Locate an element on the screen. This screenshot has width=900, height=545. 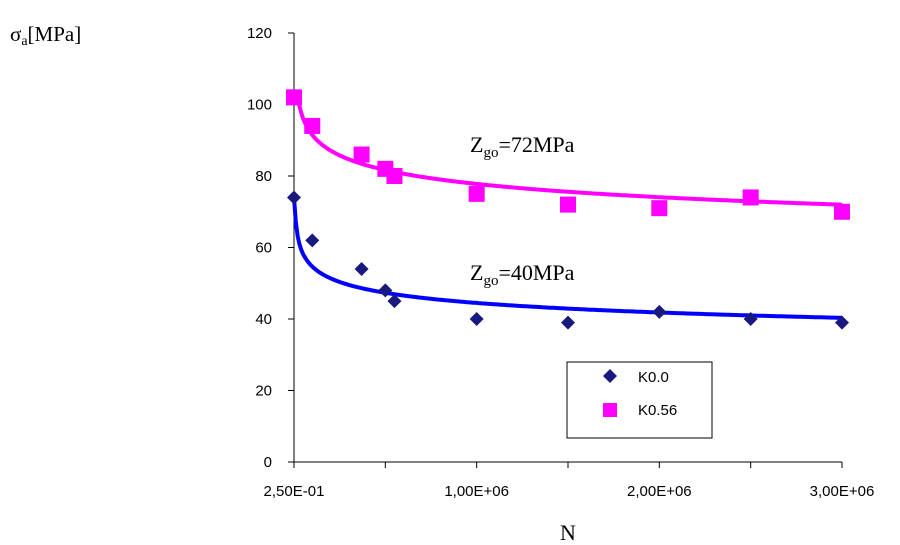
y-tick-label-20: 20 is located at coordinates (263, 391).